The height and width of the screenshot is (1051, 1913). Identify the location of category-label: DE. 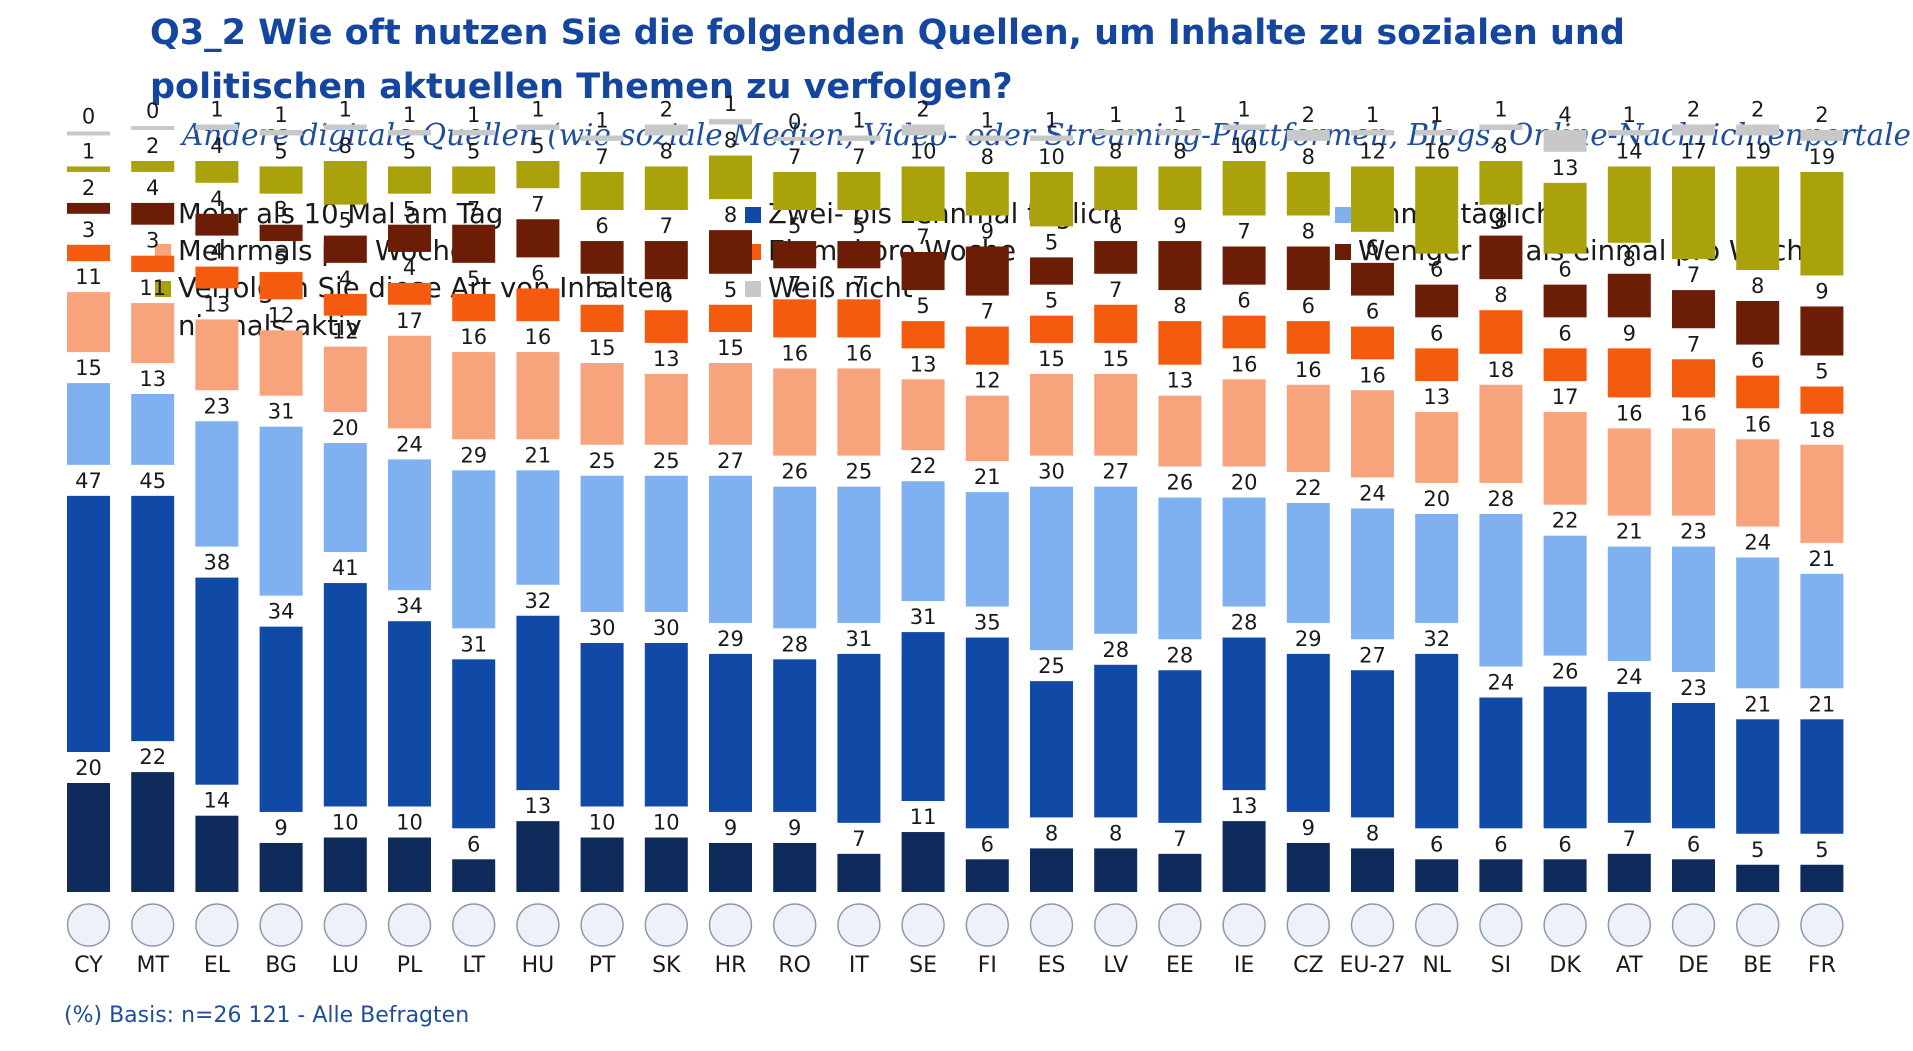
(1693, 965).